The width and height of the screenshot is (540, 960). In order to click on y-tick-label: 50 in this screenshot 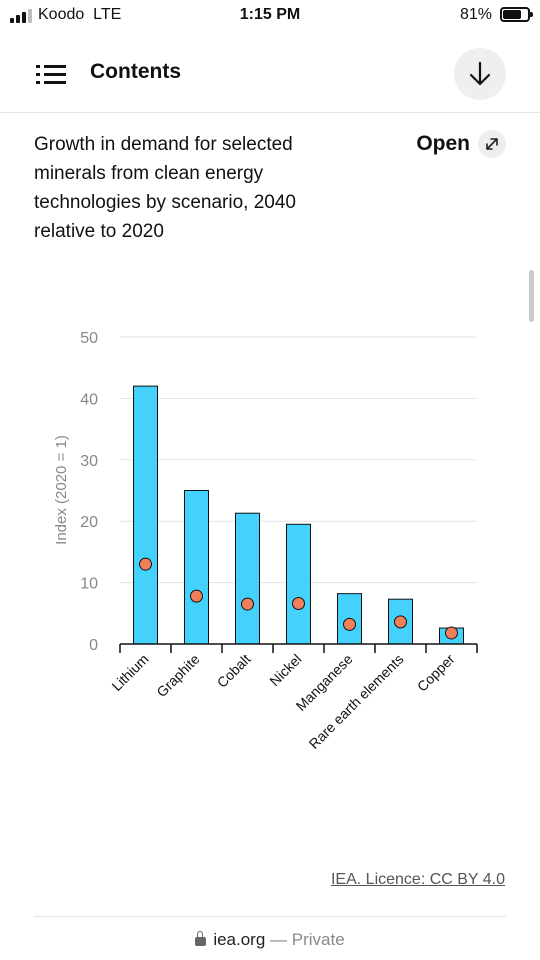, I will do `click(89, 338)`.